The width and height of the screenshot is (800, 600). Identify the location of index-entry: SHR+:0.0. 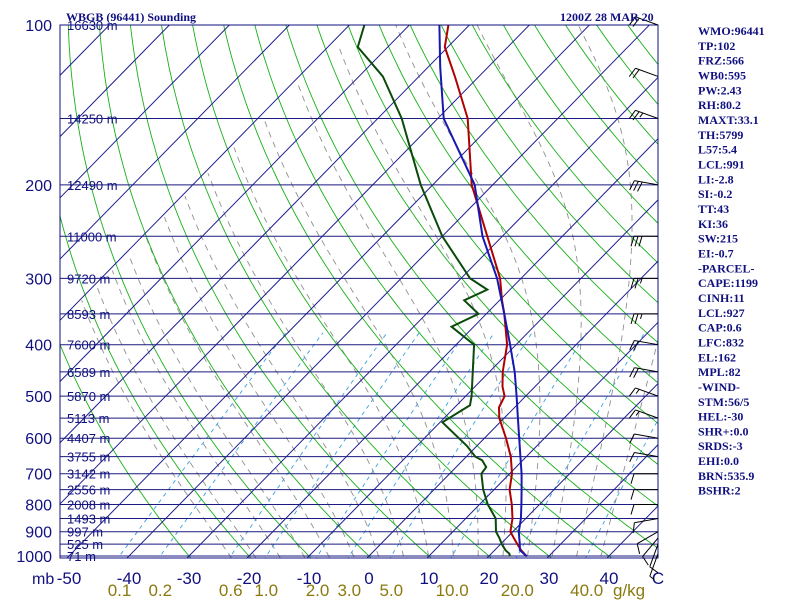
(723, 431).